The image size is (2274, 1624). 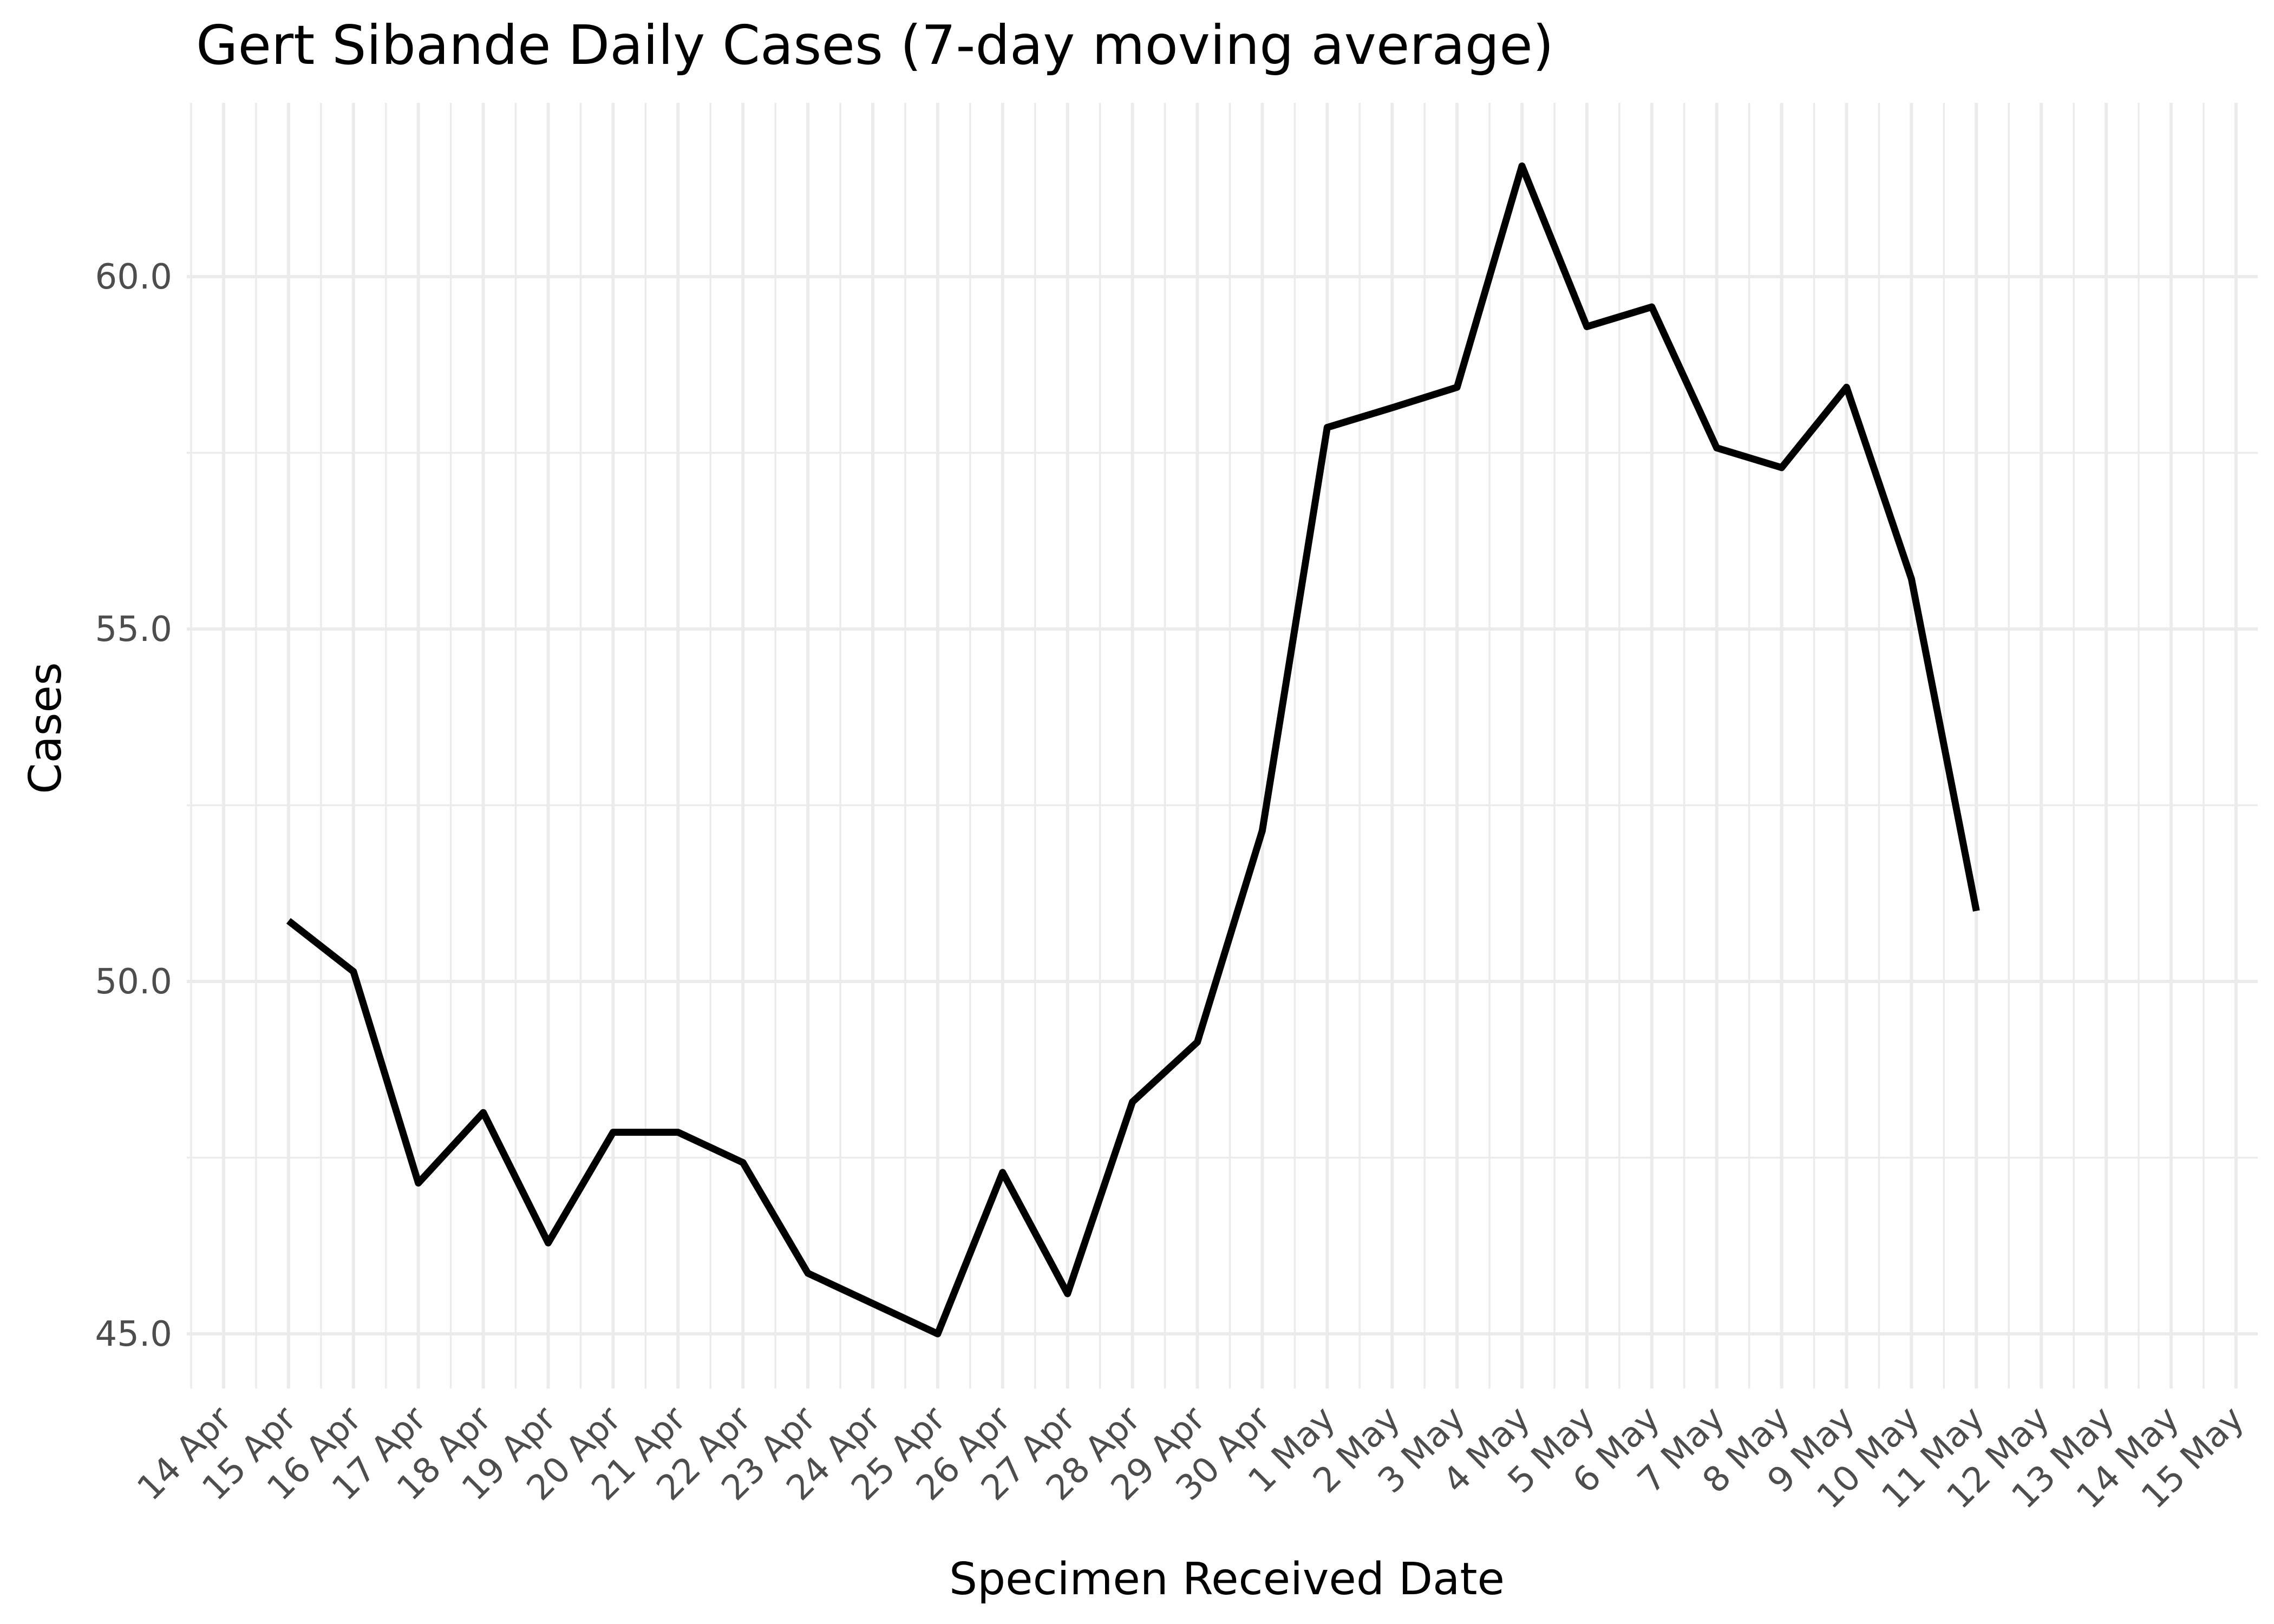 What do you see at coordinates (134, 1334) in the screenshot?
I see `y-tick-label: 45.0` at bounding box center [134, 1334].